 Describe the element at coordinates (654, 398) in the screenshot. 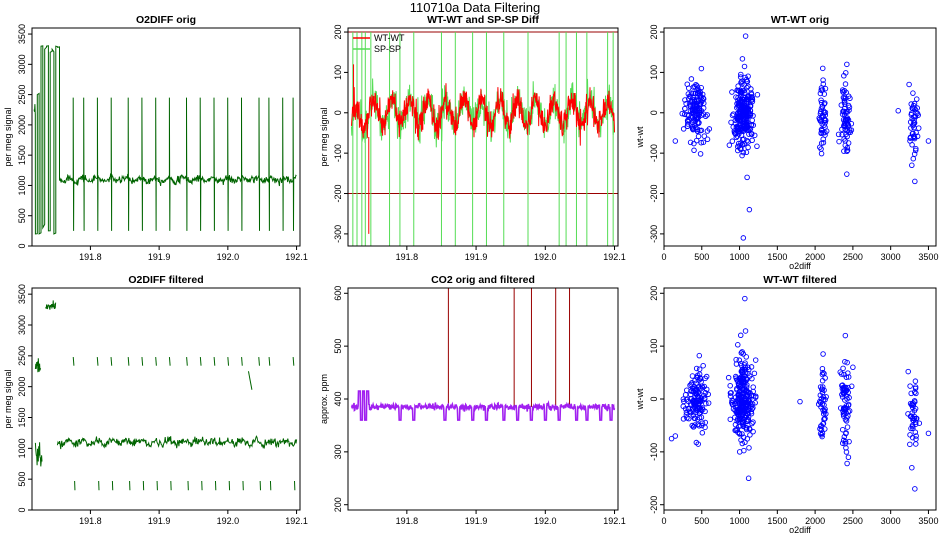

I see `y-tick-label: 0` at that location.